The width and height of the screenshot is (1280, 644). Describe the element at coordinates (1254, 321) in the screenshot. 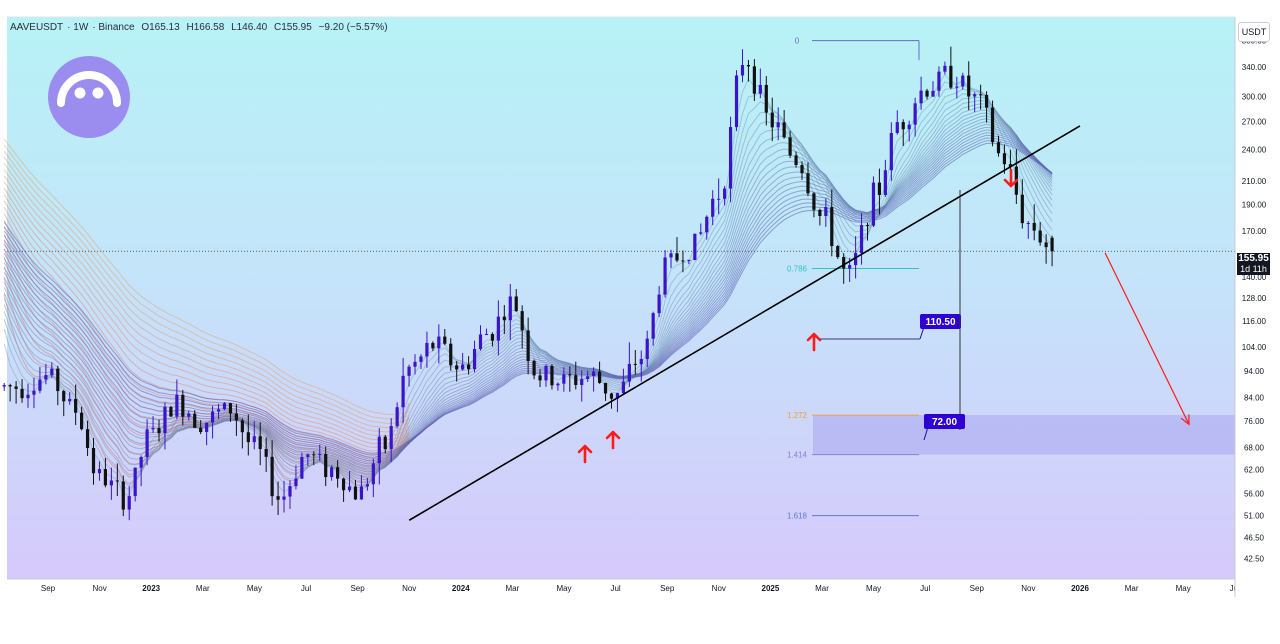

I see `y-tick-label: 116.00` at that location.